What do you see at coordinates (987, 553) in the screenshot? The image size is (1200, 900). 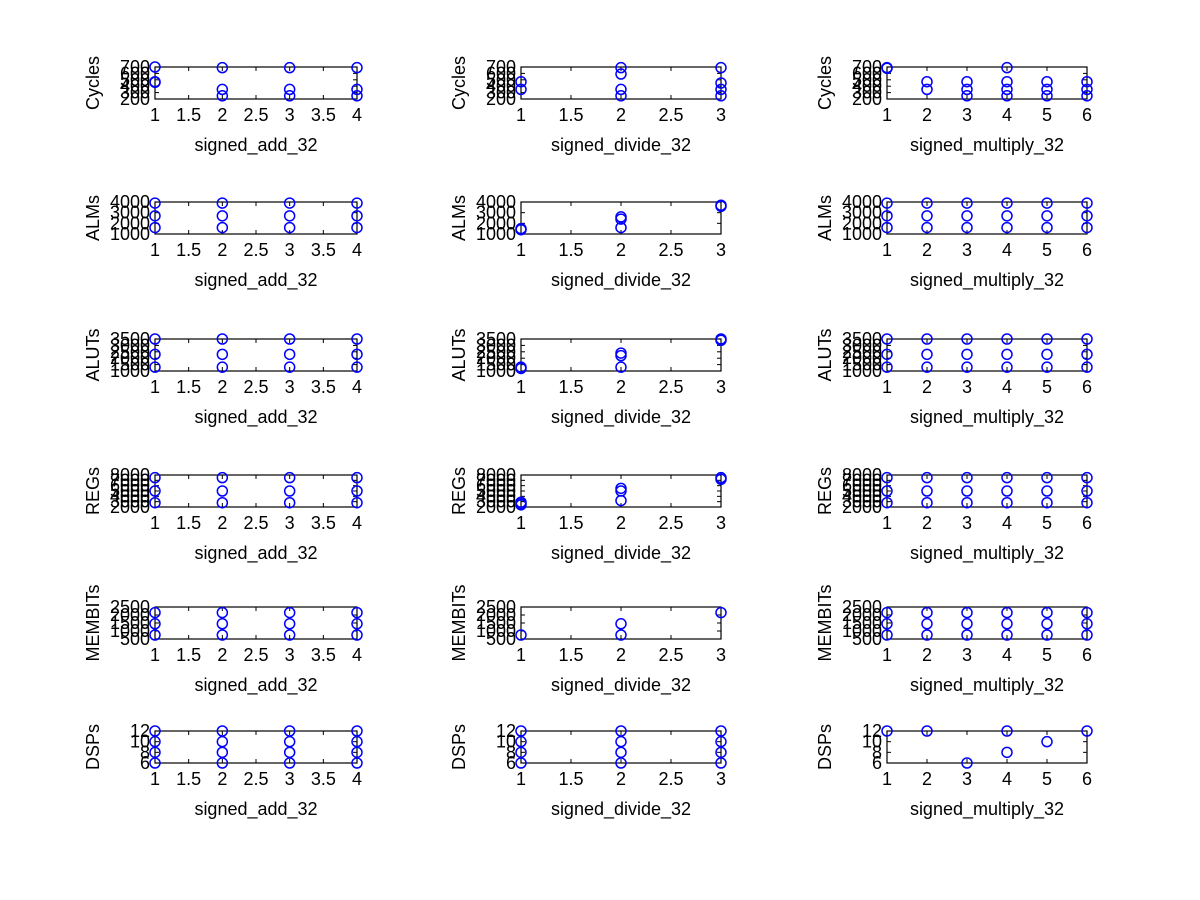 I see `x-axis-label: signed_multiply_32` at bounding box center [987, 553].